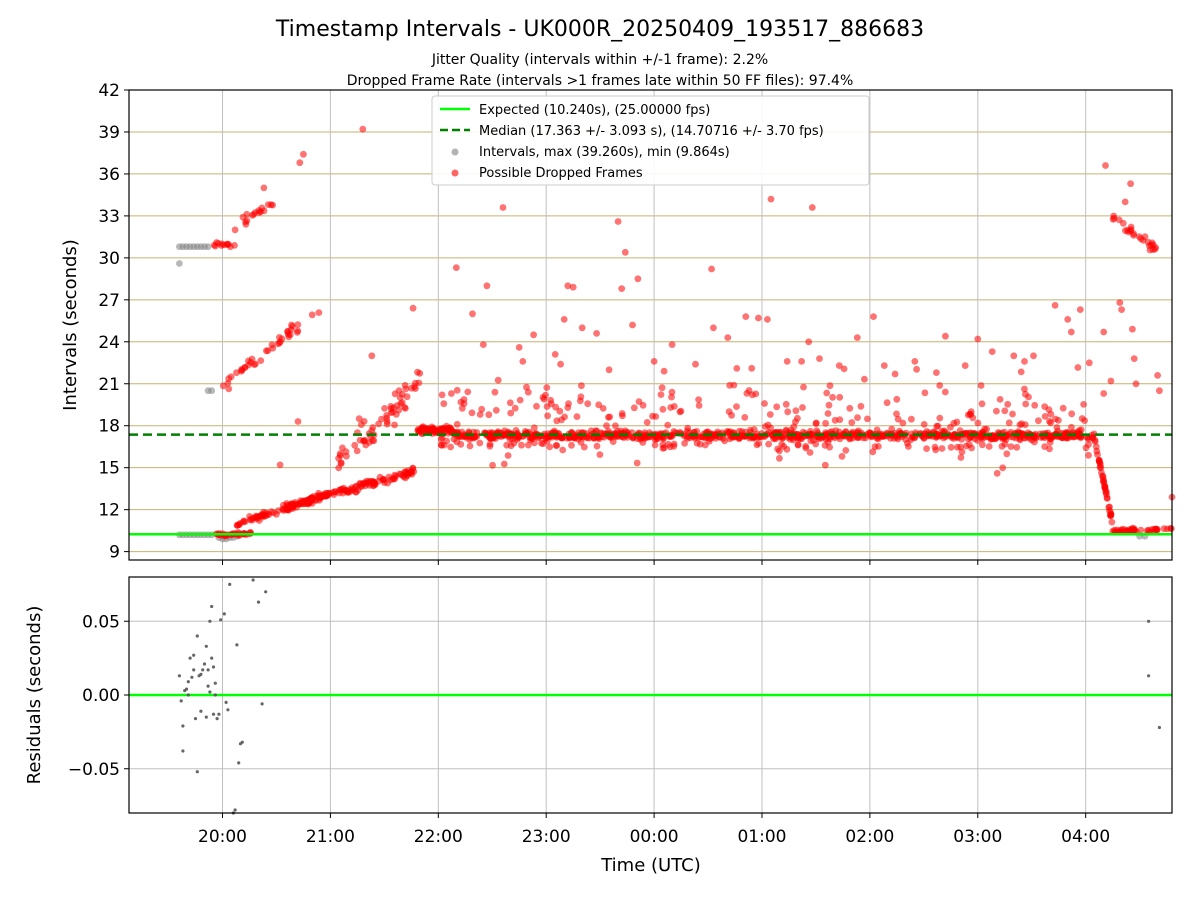 The image size is (1200, 900). What do you see at coordinates (455, 152) in the screenshot?
I see `legend-intervals-swatch` at bounding box center [455, 152].